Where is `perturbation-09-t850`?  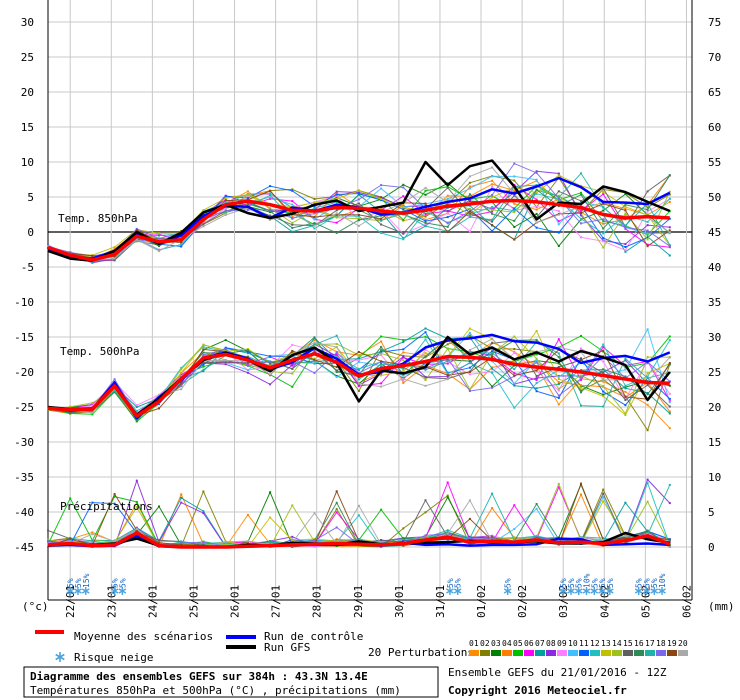 perturbation-09-t850 is located at coordinates (359, 223).